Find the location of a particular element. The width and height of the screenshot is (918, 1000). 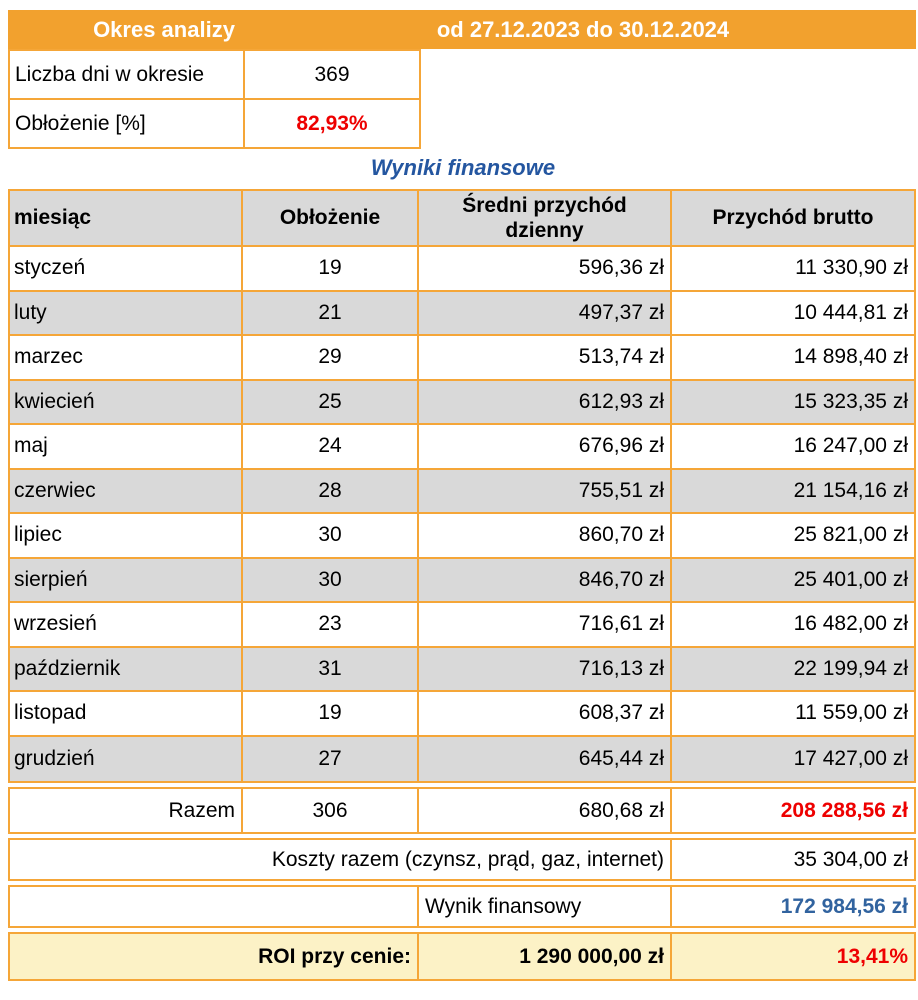

days-cell: 27 is located at coordinates (331, 758).